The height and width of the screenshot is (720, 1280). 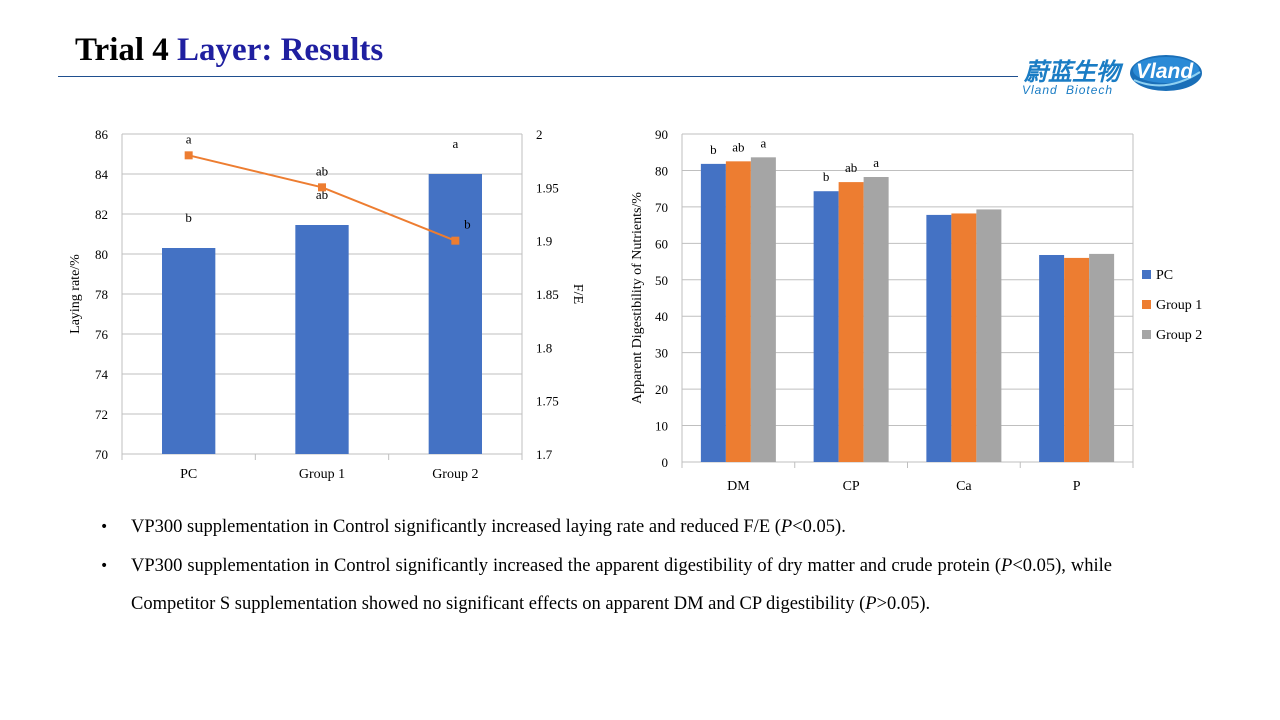 What do you see at coordinates (455, 474) in the screenshot?
I see `x-tick-label: Group 2` at bounding box center [455, 474].